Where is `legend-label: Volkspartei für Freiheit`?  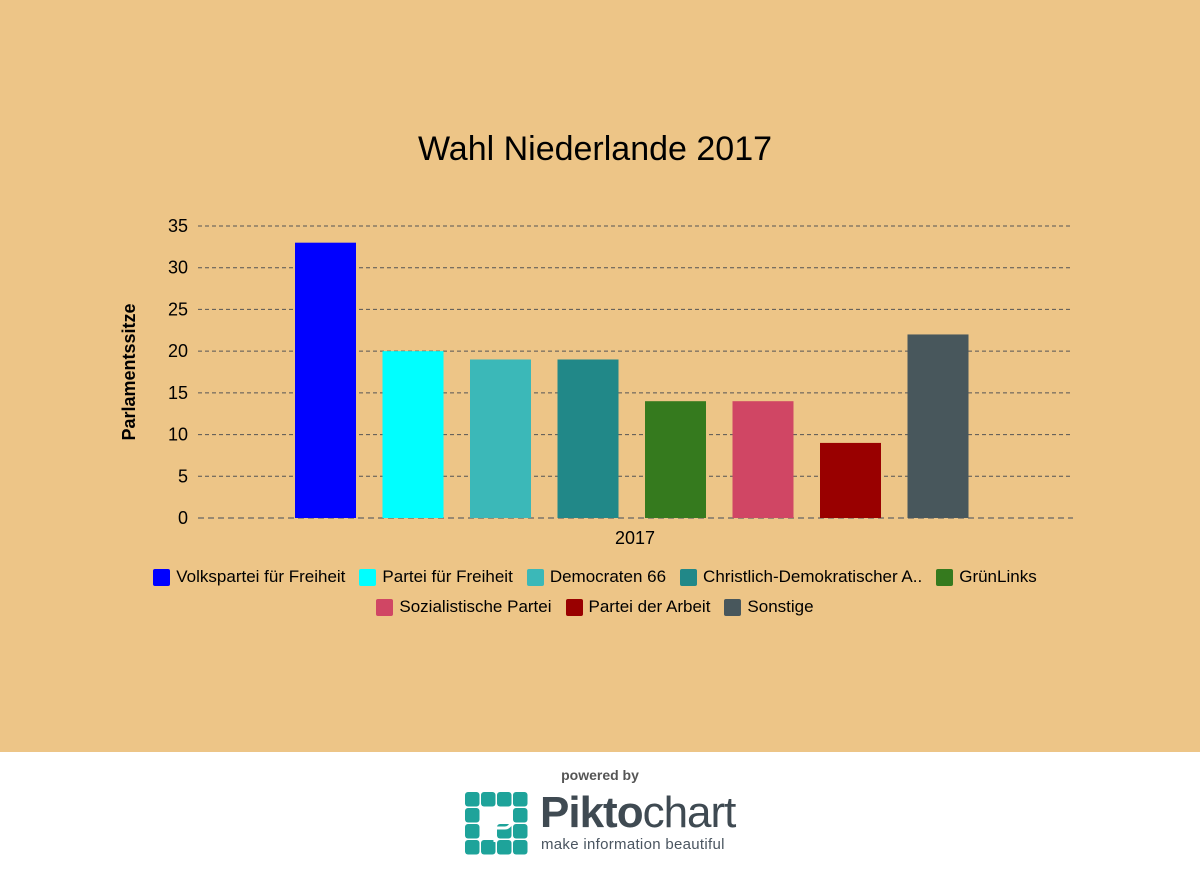
legend-label: Volkspartei für Freiheit is located at coordinates (261, 576).